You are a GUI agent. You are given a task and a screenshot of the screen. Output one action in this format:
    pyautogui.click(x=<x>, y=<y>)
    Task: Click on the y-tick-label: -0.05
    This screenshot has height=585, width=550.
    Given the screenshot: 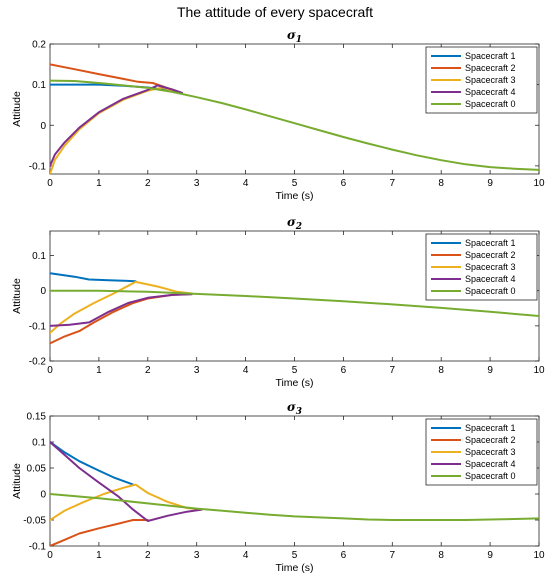 What is the action you would take?
    pyautogui.click(x=34, y=521)
    